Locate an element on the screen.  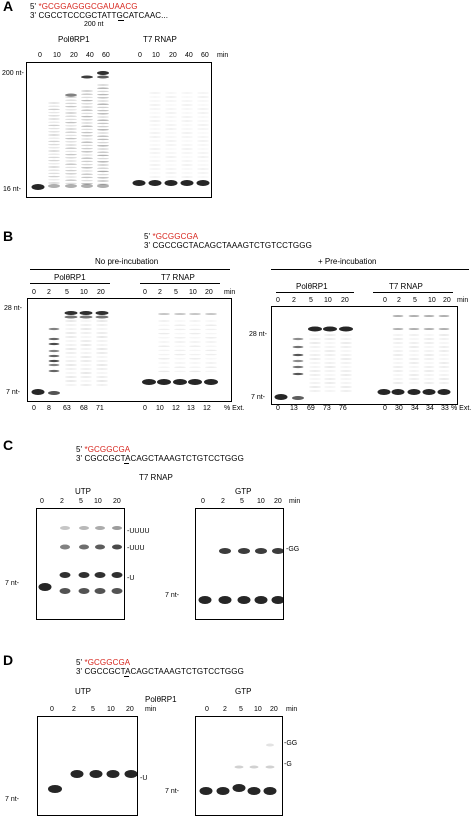
template-sequence: CGCCGCTACAGCTAAAGTCTGTCCTGGG is located at coordinates (232, 245).